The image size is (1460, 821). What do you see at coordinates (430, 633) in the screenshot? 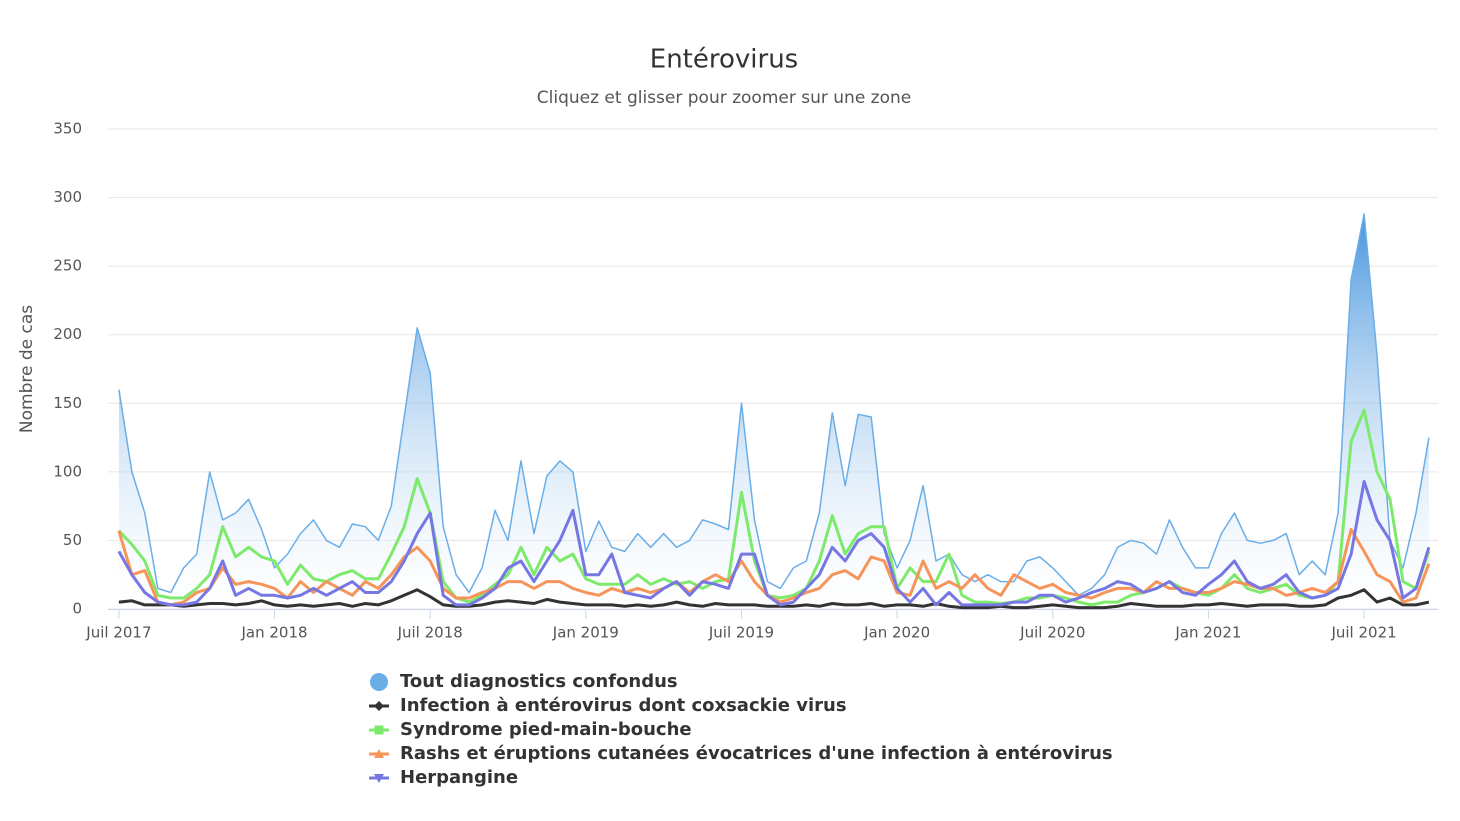
I see `x-tick-label: Juil 2018` at bounding box center [430, 633].